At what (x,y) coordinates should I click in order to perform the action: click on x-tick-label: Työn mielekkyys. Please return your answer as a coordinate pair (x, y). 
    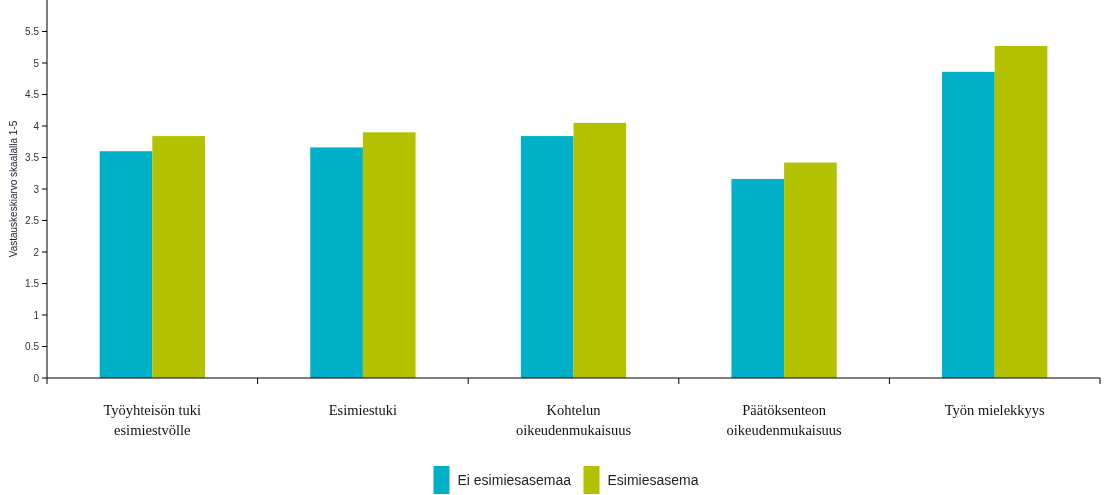
    Looking at the image, I should click on (995, 410).